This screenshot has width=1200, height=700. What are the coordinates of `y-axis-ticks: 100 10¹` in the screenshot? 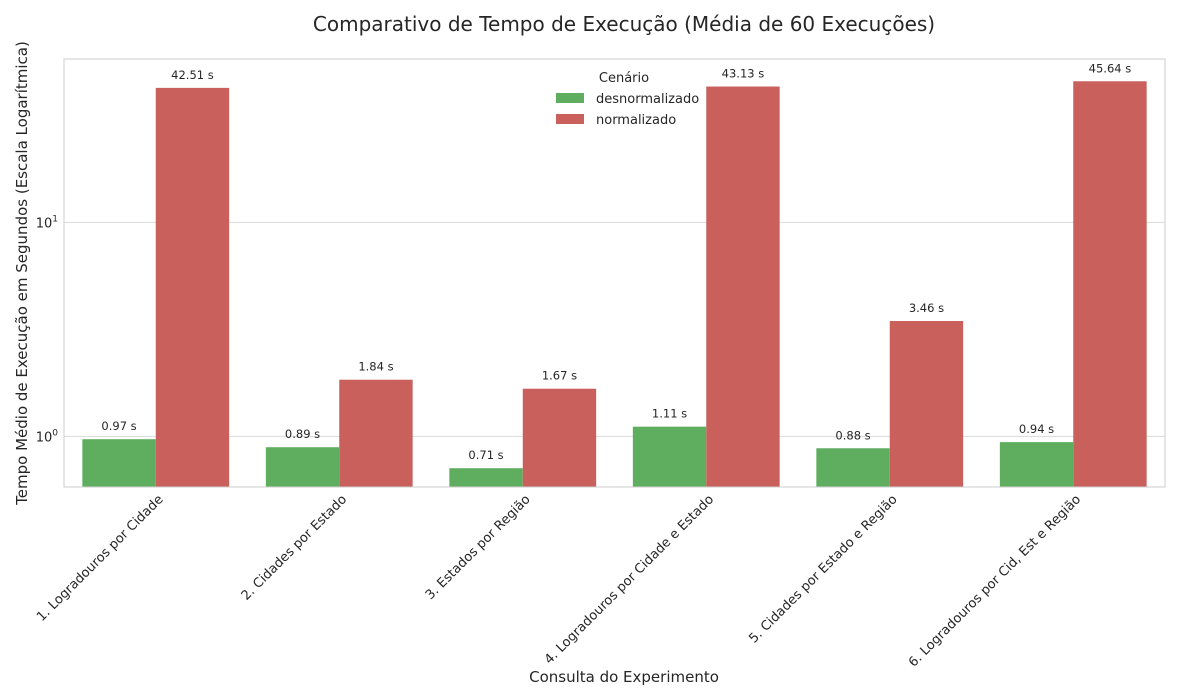 It's located at (47, 329).